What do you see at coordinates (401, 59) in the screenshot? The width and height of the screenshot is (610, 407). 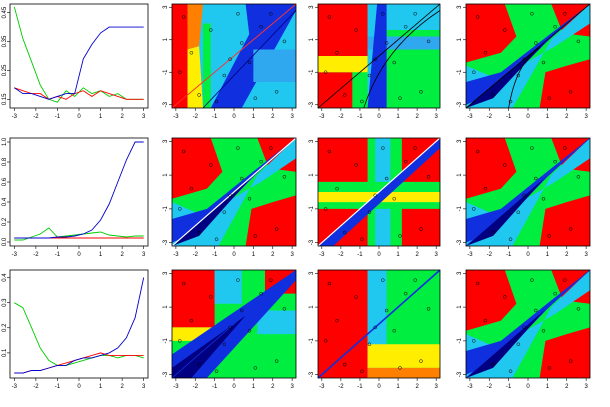 I see `fit-curve` at bounding box center [401, 59].